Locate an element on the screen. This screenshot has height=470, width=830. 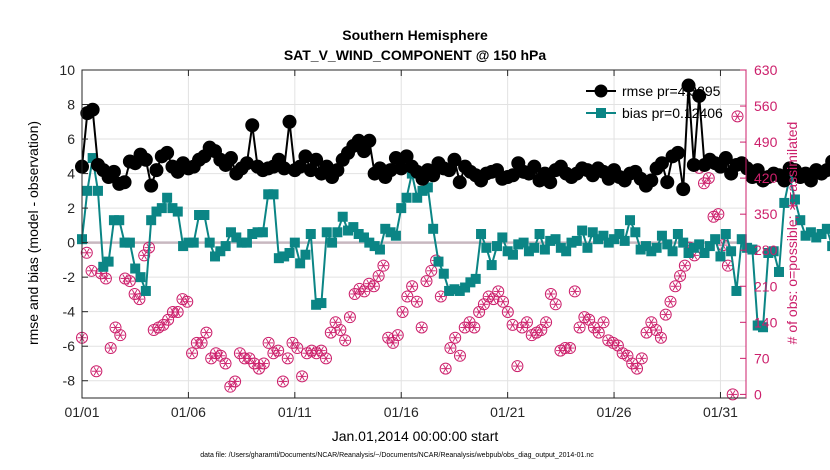
legend-bias-label: bias pr=0.12406 is located at coordinates (672, 113).